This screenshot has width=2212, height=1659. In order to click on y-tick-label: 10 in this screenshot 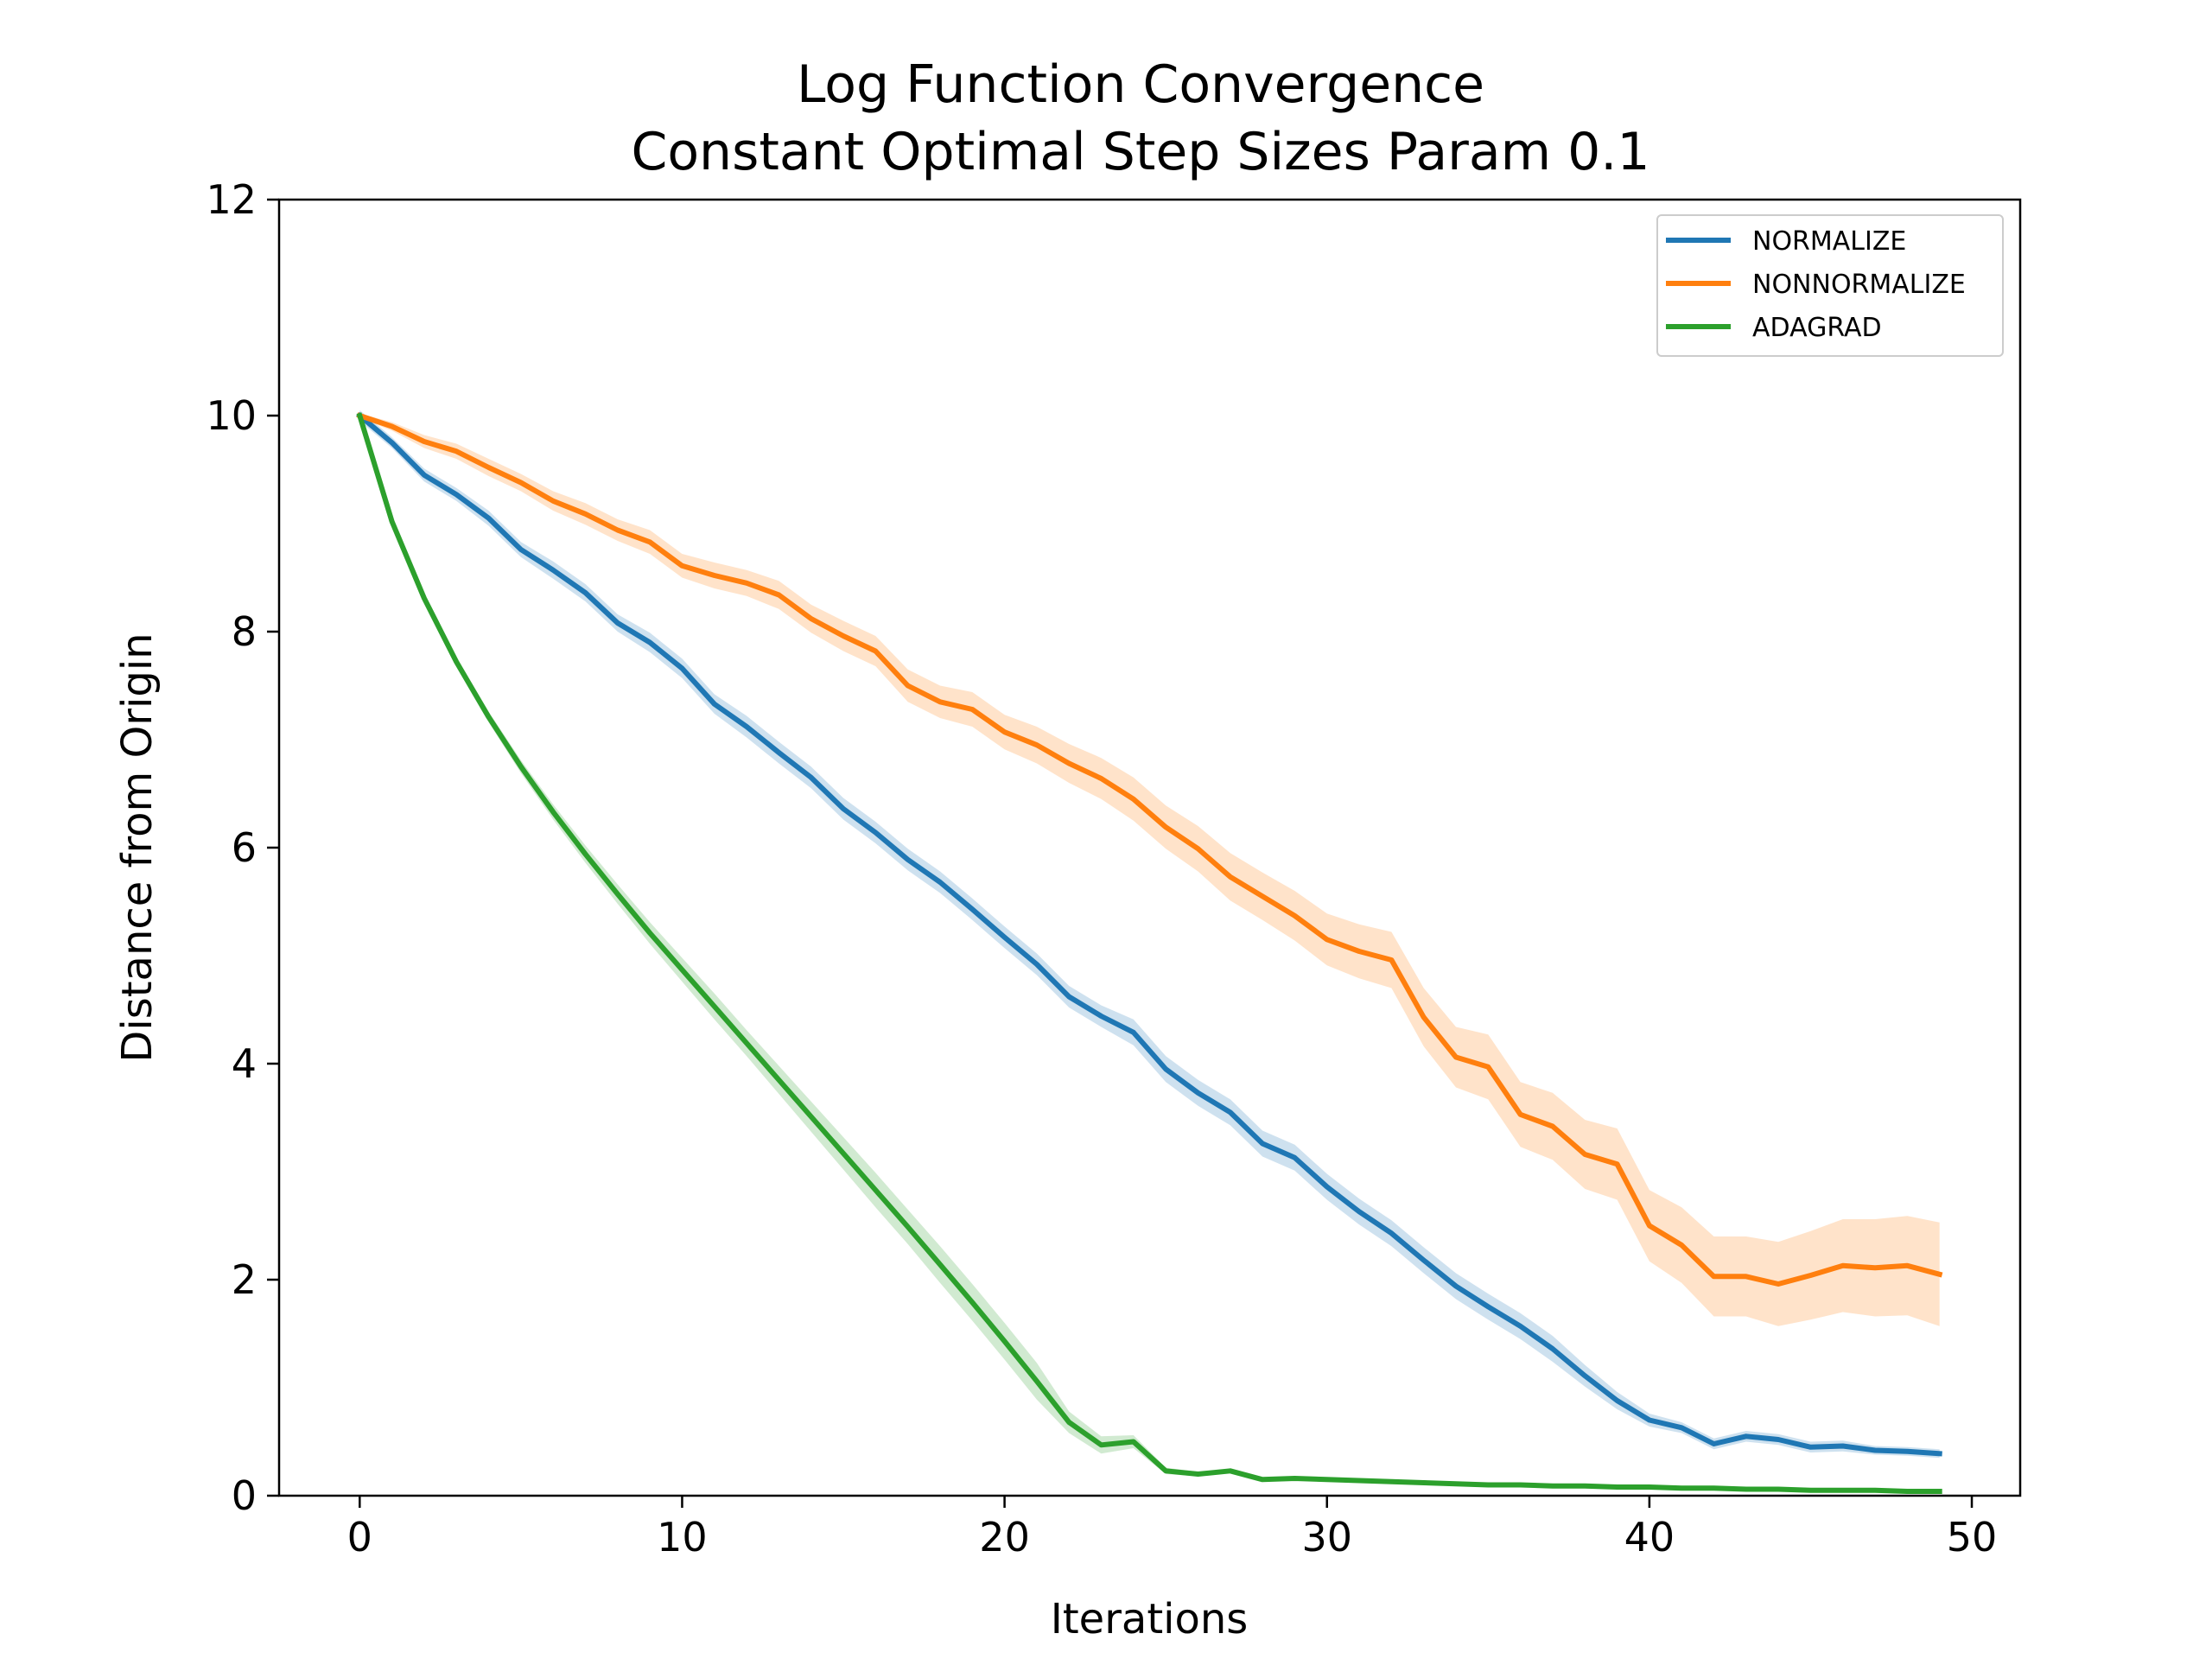, I will do `click(232, 415)`.